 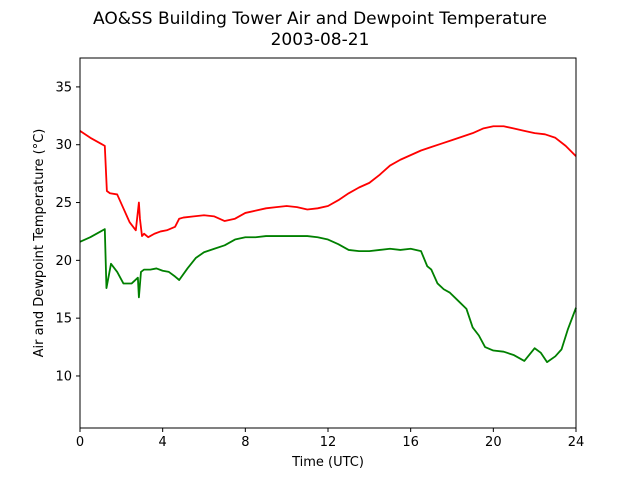 What do you see at coordinates (80, 442) in the screenshot?
I see `x-tick-label: 0` at bounding box center [80, 442].